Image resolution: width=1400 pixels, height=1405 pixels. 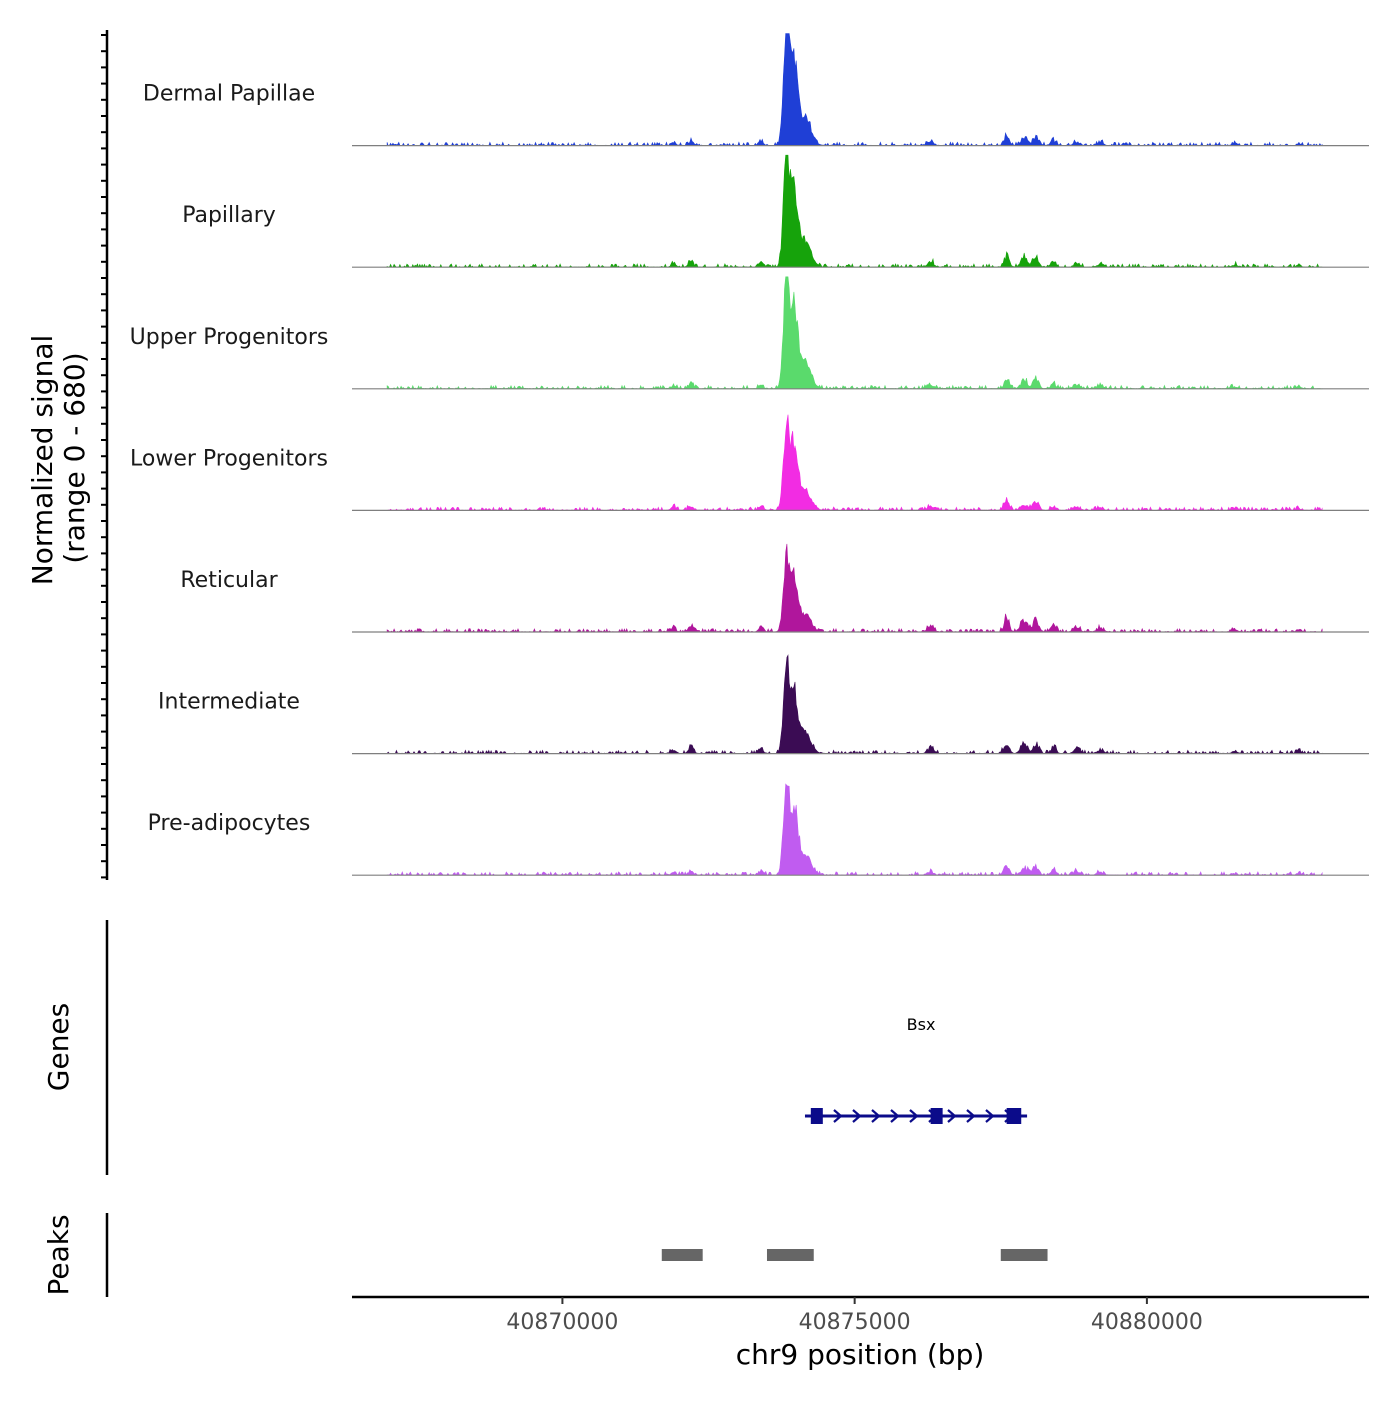 What do you see at coordinates (855, 1322) in the screenshot?
I see `x-tick-label: 40875000` at bounding box center [855, 1322].